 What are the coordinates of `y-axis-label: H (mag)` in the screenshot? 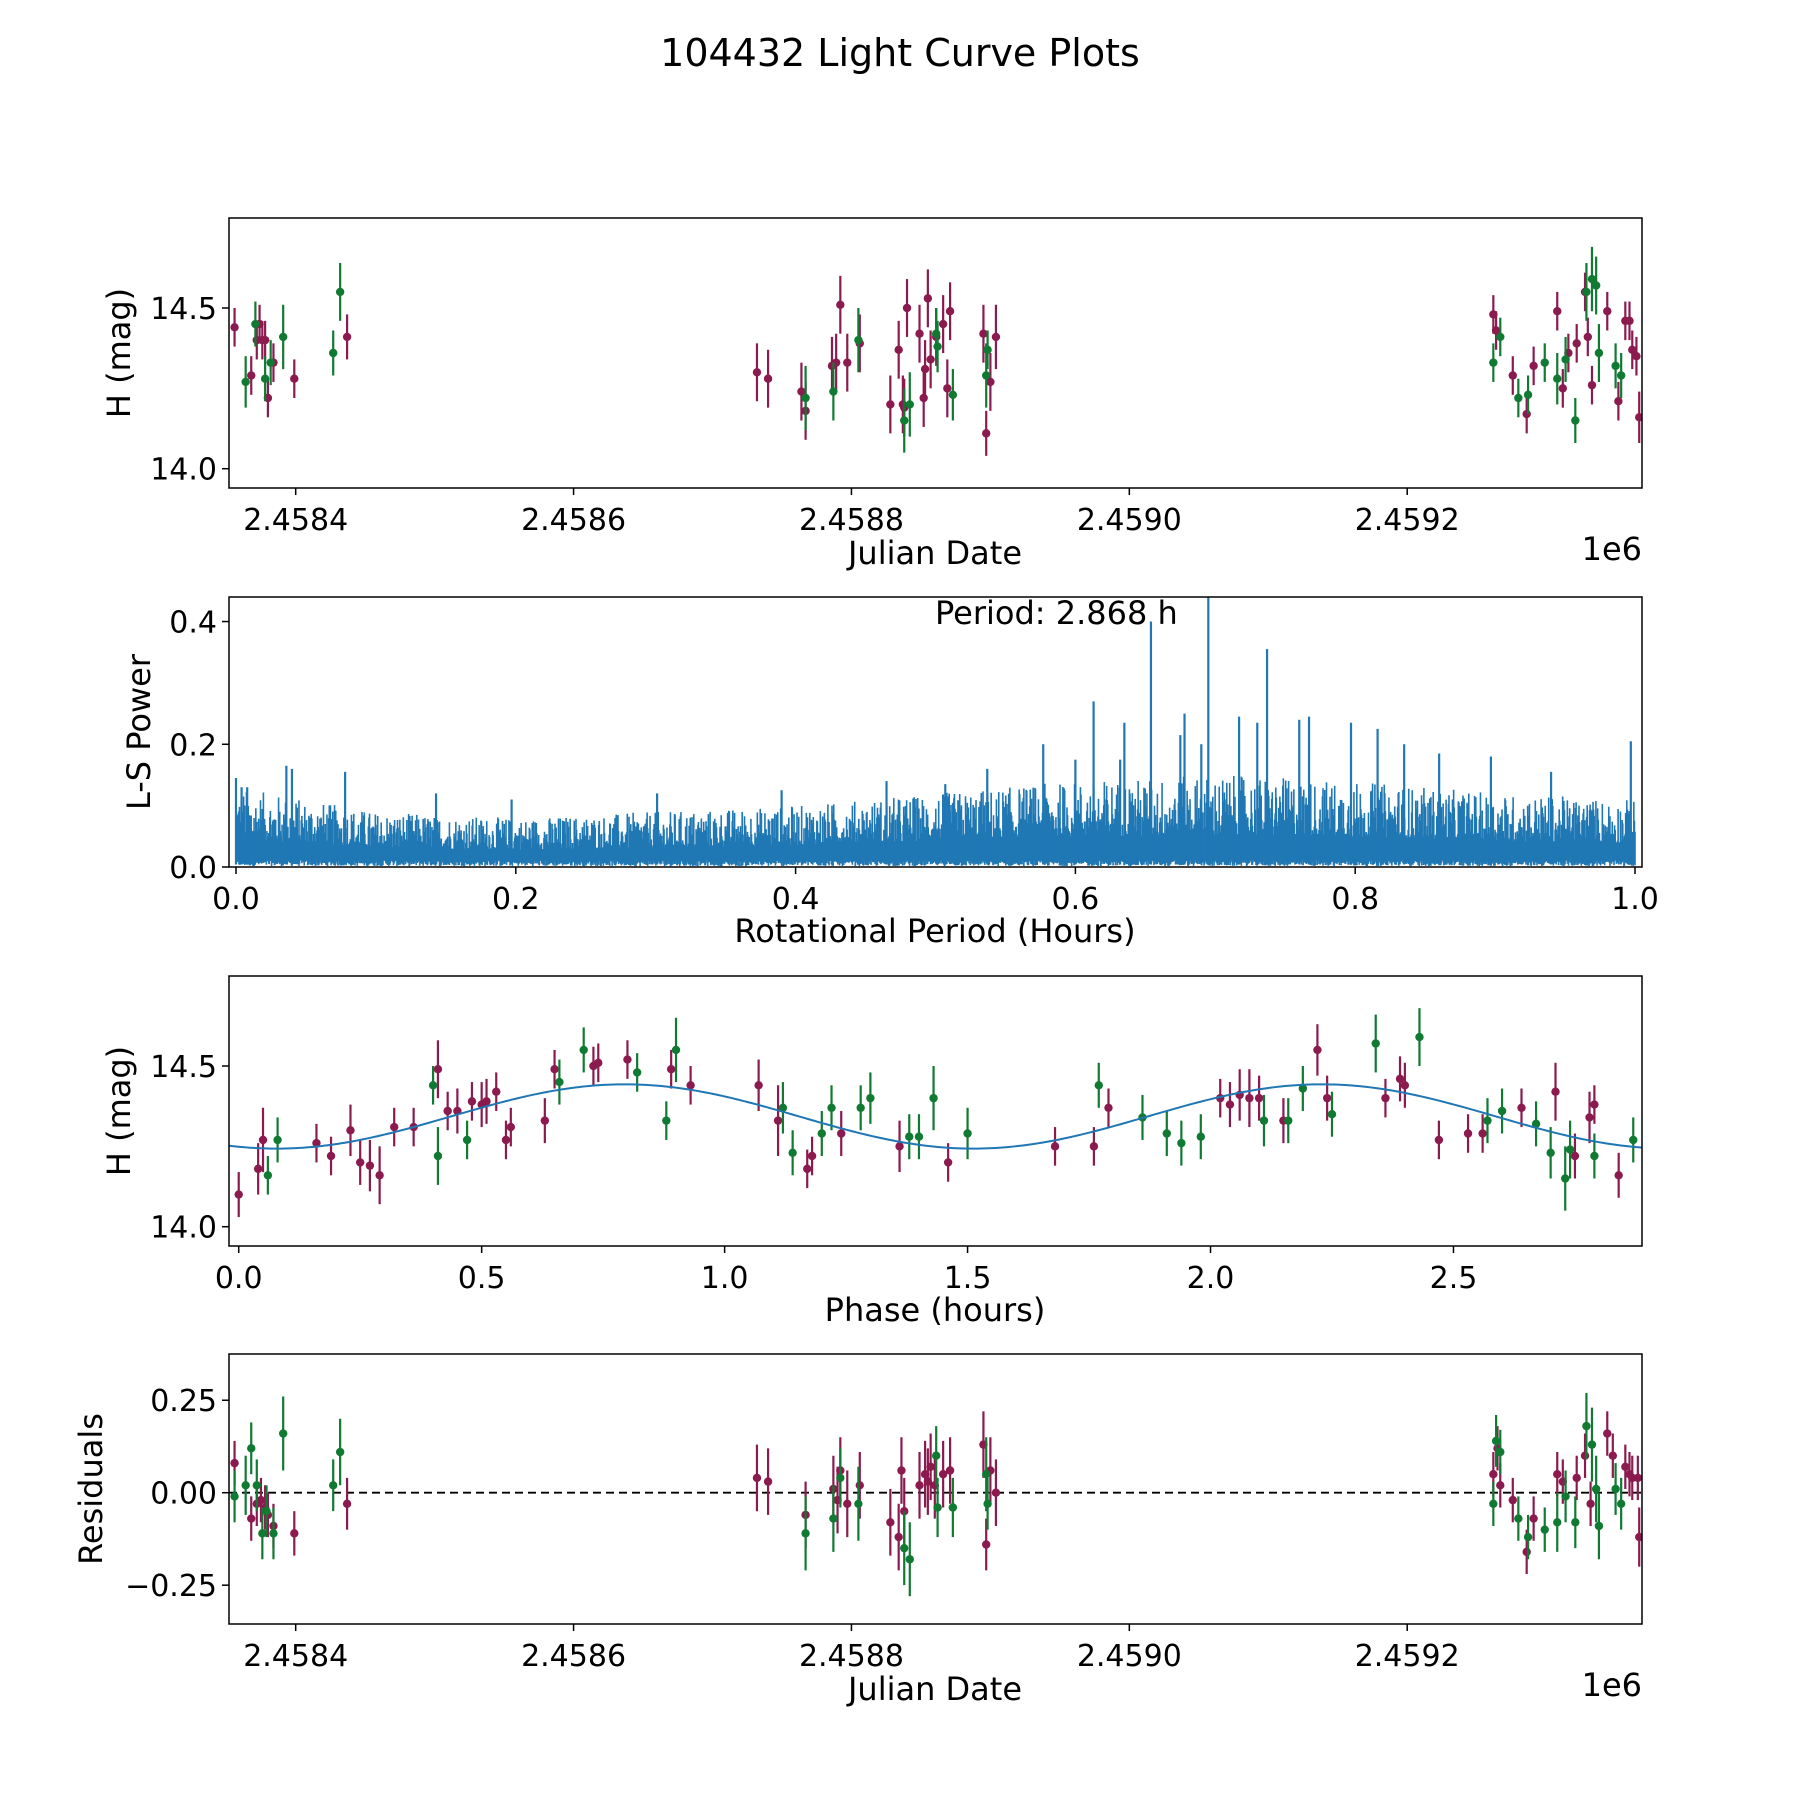 It's located at (119, 1111).